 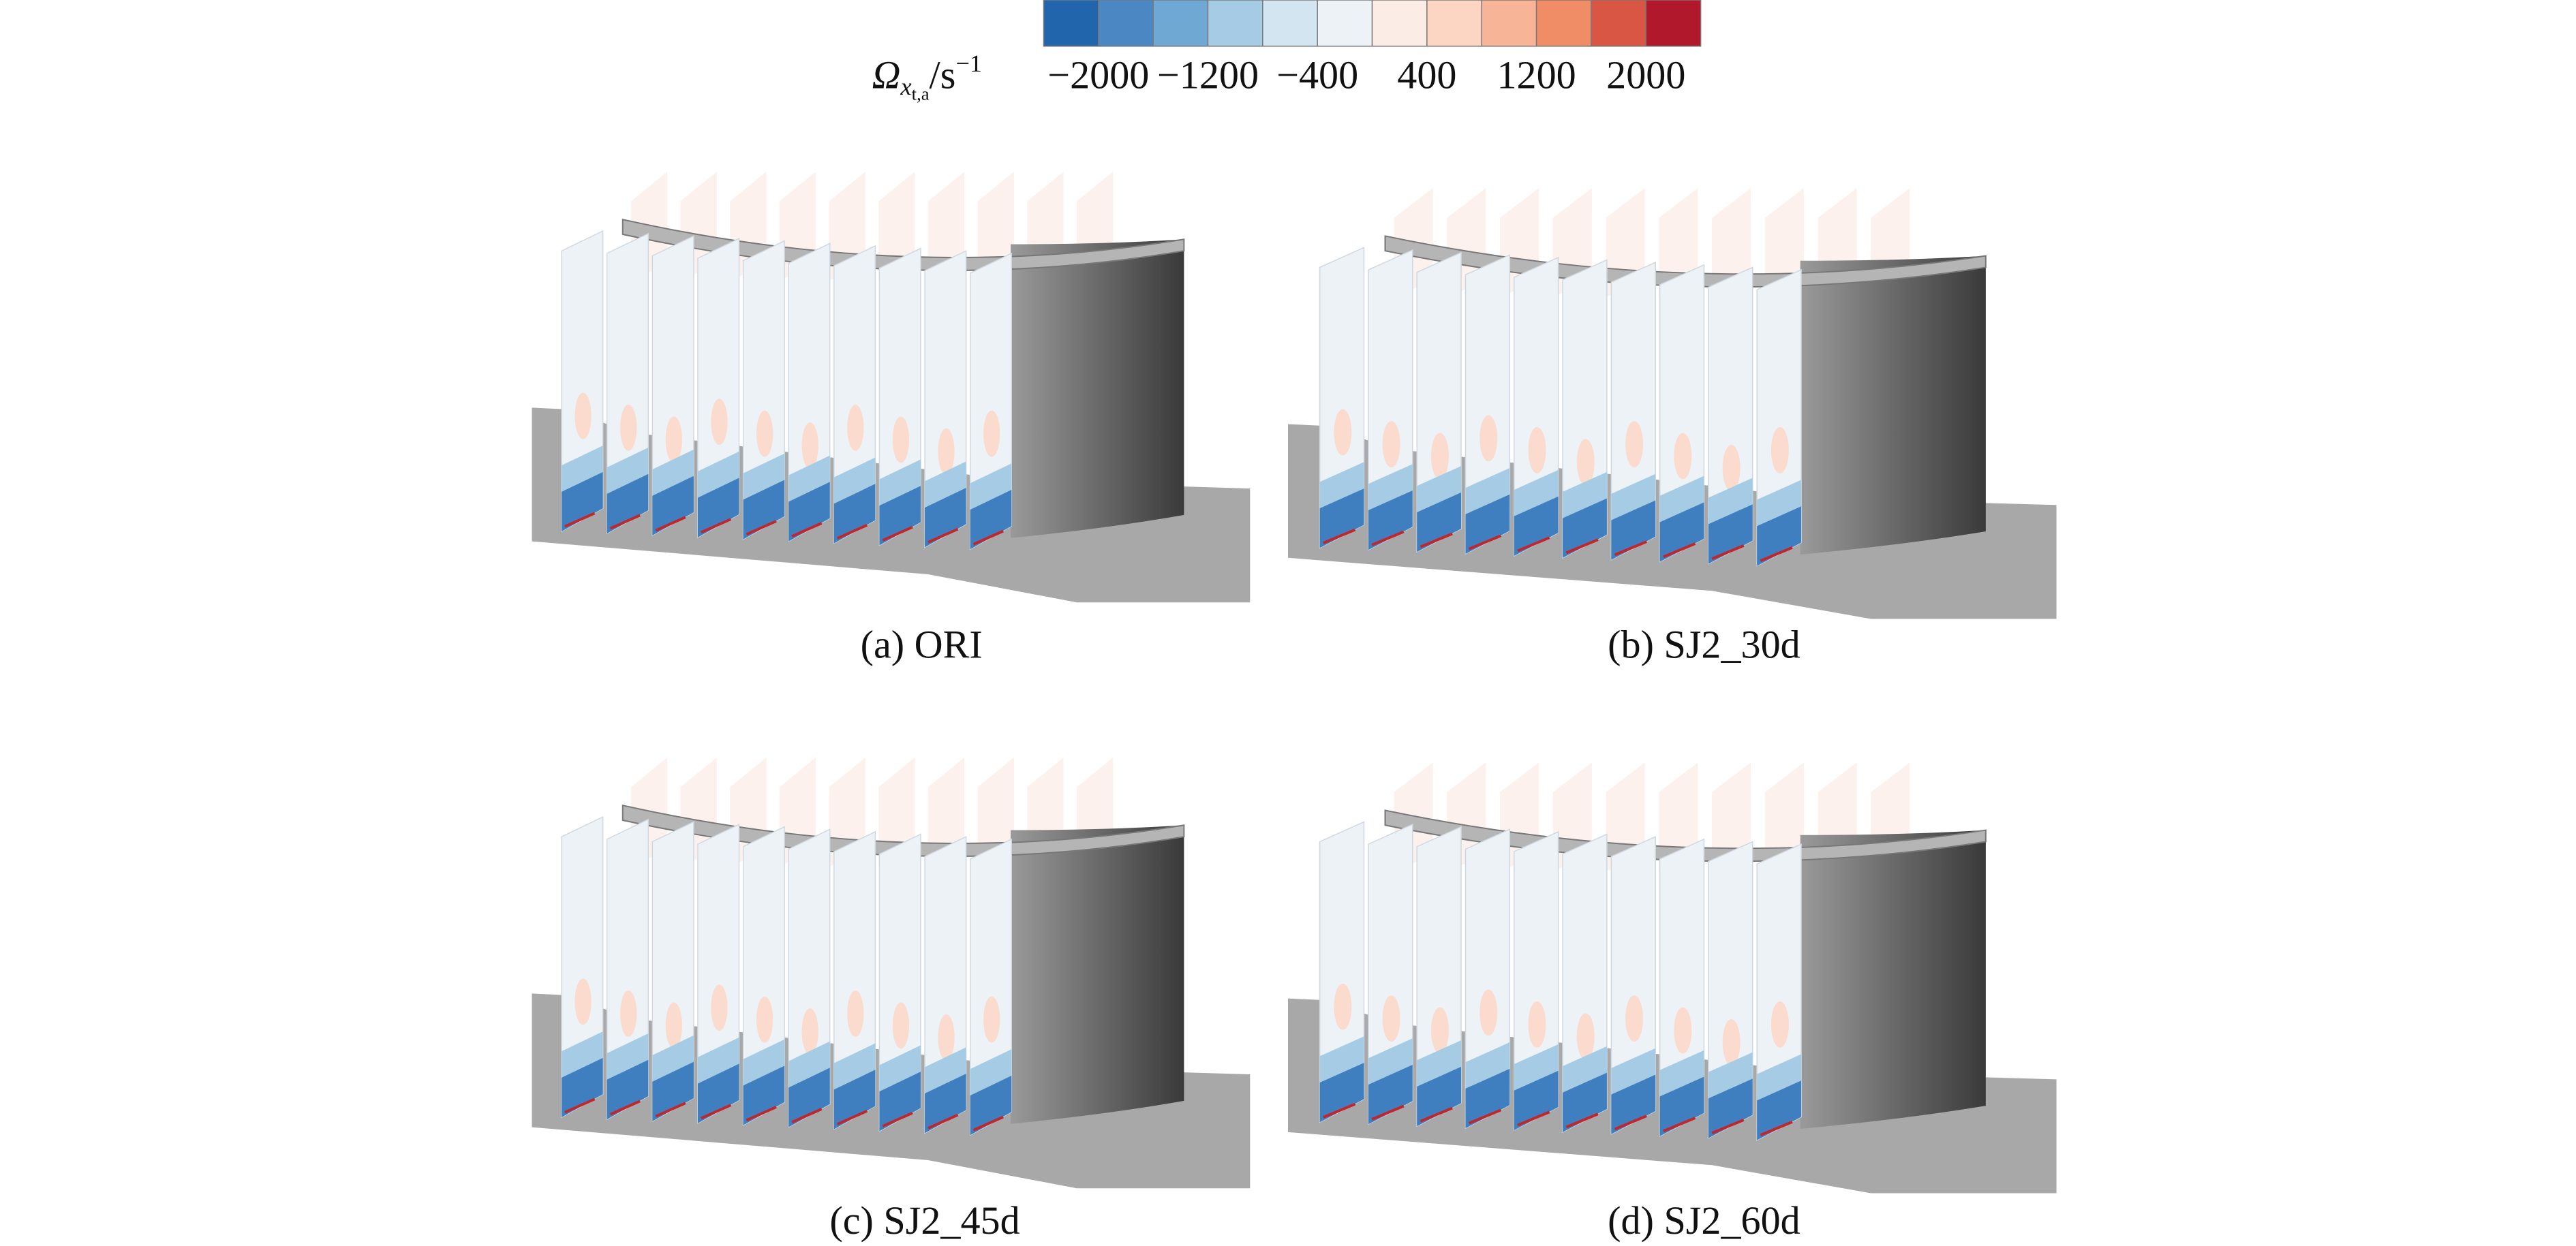 I want to click on colorbar-tick-label: −400, so click(x=1317, y=75).